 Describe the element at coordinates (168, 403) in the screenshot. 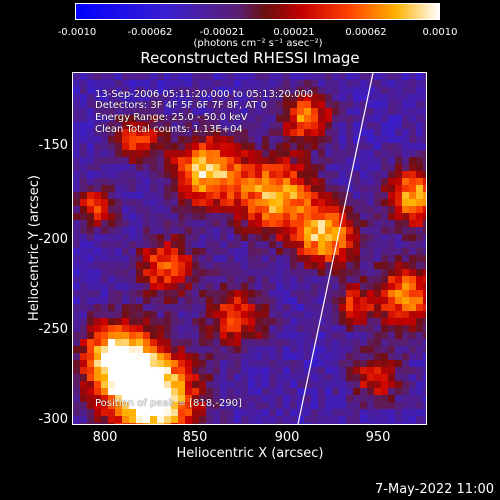

I see `annotation-peak: Position of peak = [818,-290]` at that location.